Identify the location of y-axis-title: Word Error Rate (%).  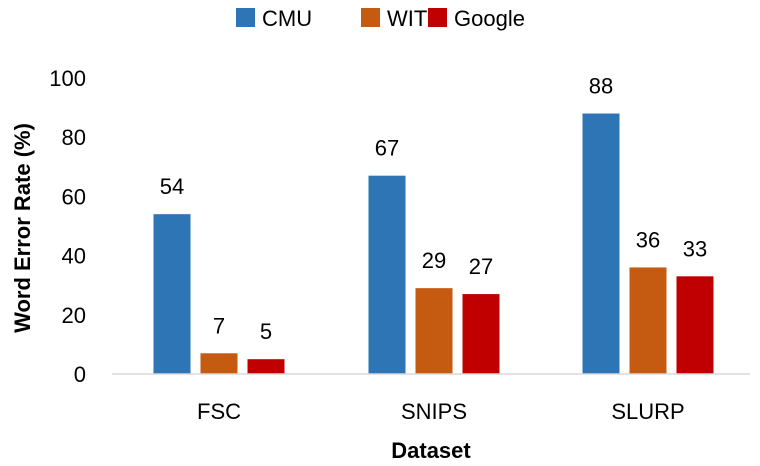
(22, 228).